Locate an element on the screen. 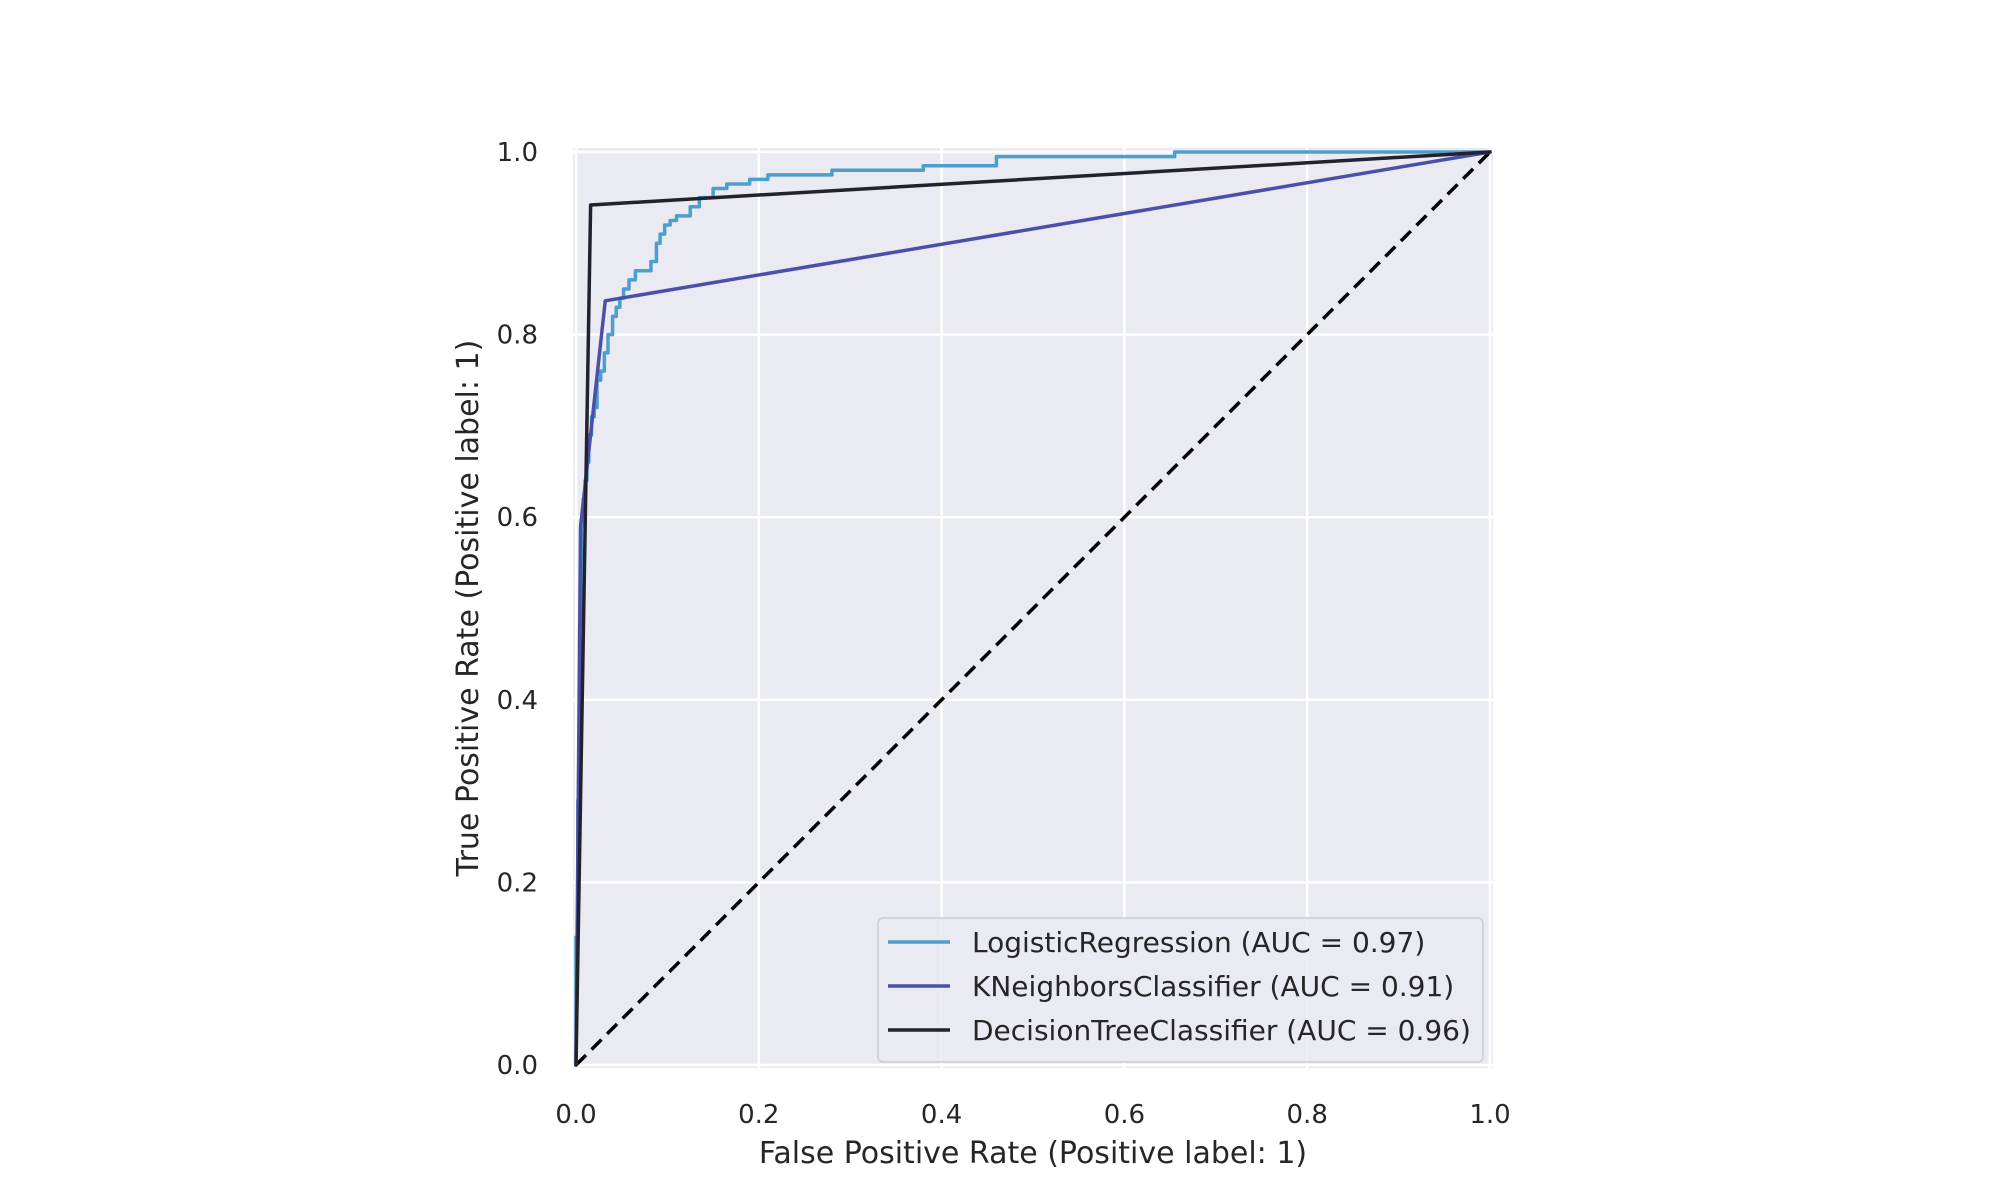  x-tick-label-0: 0.0 is located at coordinates (575, 1115).